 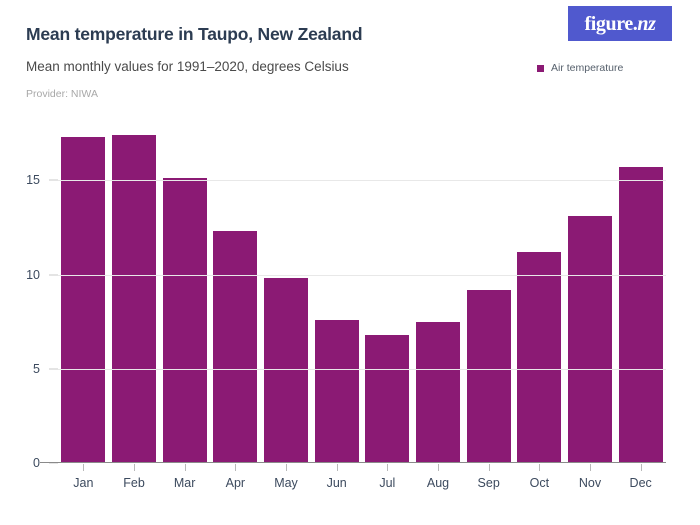 What do you see at coordinates (387, 483) in the screenshot?
I see `x-axis-tick-label-jul: Jul` at bounding box center [387, 483].